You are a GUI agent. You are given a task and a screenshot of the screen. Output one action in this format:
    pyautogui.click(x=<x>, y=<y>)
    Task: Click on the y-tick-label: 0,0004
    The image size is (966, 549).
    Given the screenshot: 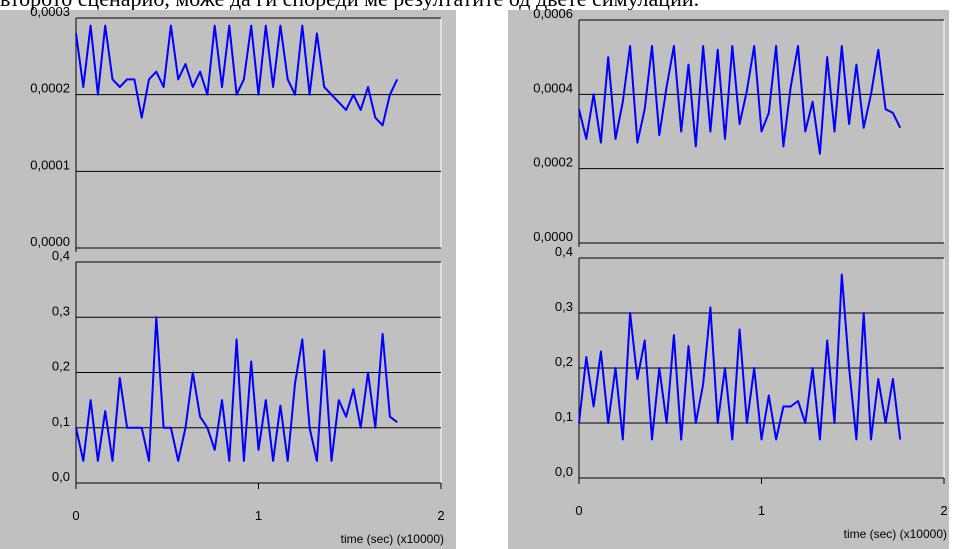 What is the action you would take?
    pyautogui.click(x=553, y=87)
    